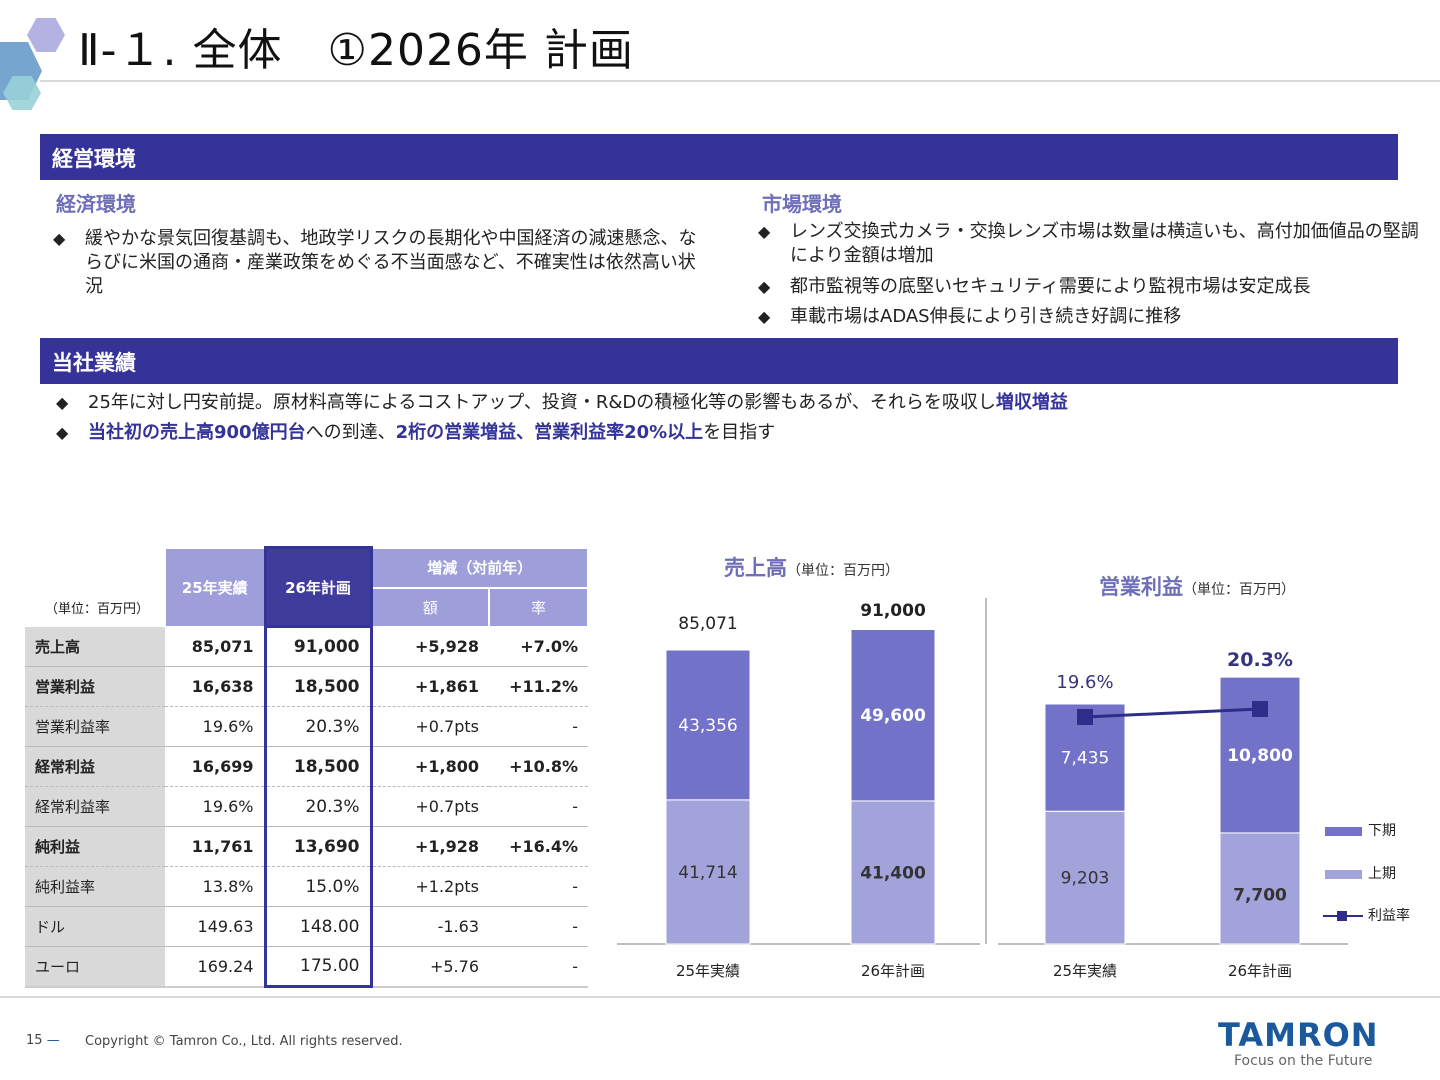 This screenshot has height=1080, width=1440. Describe the element at coordinates (430, 967) in the screenshot. I see `cell-diff: +5.76` at that location.